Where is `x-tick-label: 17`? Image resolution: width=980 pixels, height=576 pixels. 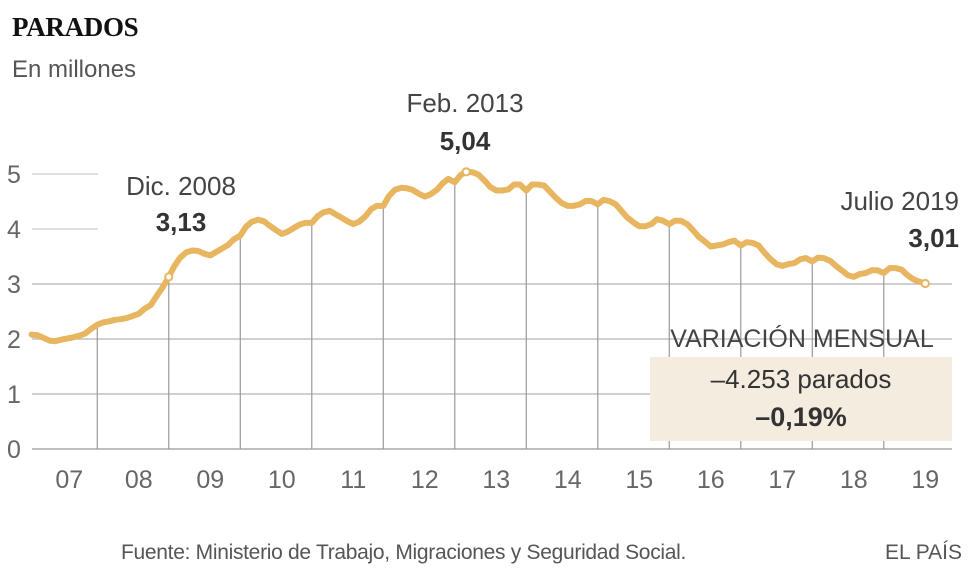 x-tick-label: 17 is located at coordinates (782, 480).